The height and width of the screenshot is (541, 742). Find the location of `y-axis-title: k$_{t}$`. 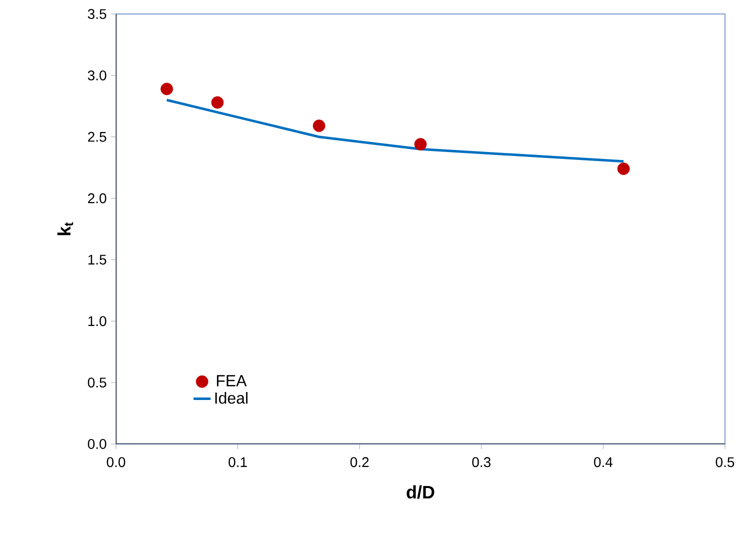

y-axis-title: k$_{t}$ is located at coordinates (65, 229).